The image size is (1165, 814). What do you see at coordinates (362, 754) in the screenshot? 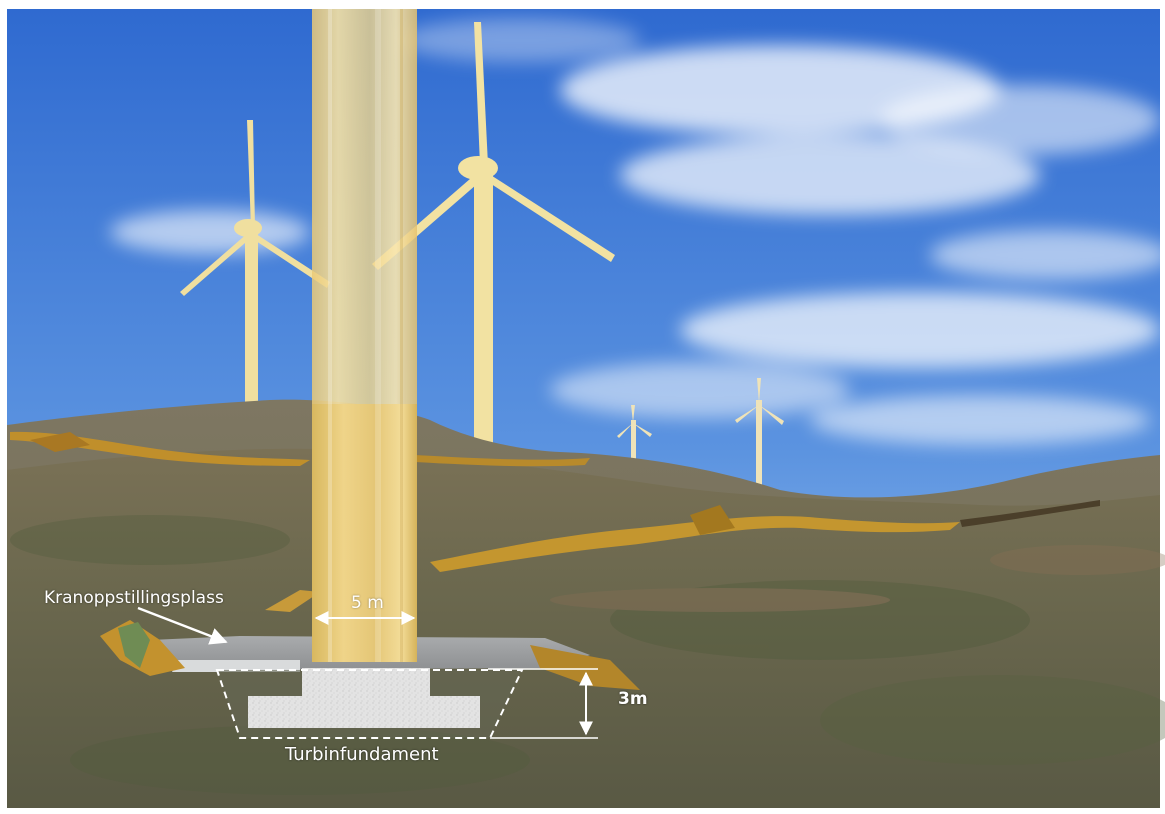
I see `foundation-label: Turbinfundament` at bounding box center [362, 754].